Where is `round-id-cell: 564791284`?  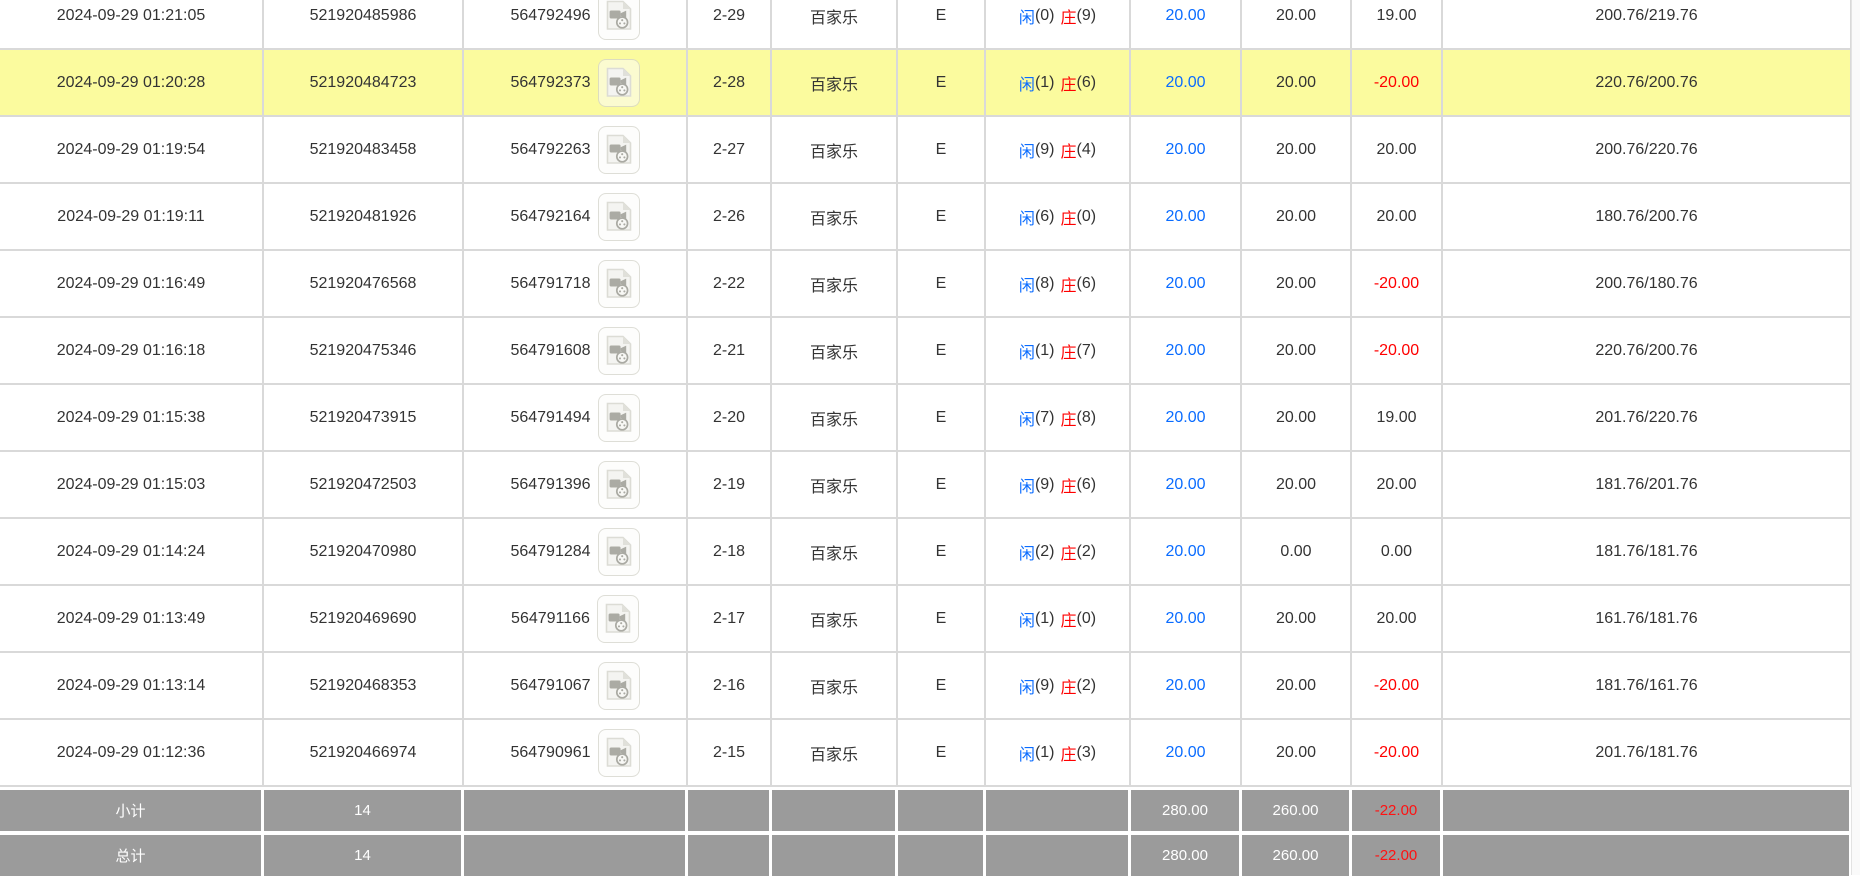 round-id-cell: 564791284 is located at coordinates (576, 551).